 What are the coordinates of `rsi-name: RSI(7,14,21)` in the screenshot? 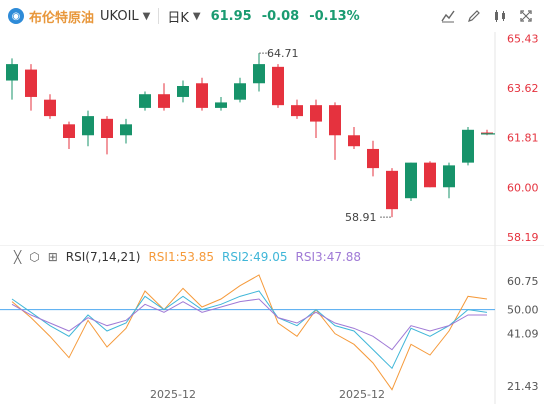 It's located at (103, 257).